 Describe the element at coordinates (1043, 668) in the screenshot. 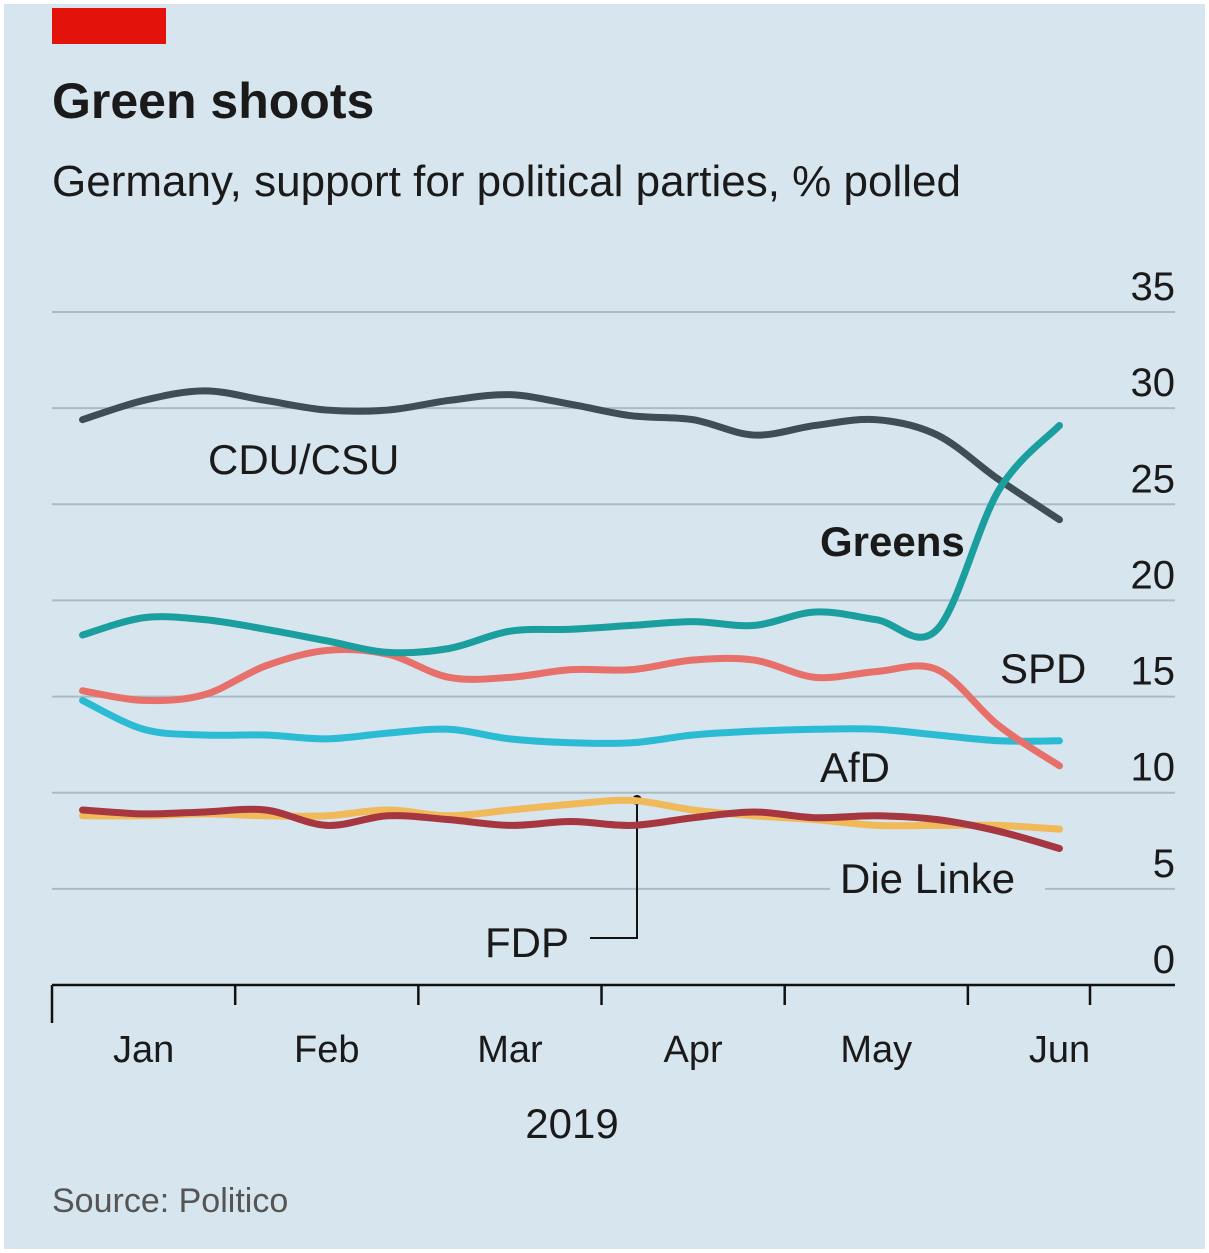

I see `series-label: SPD` at that location.